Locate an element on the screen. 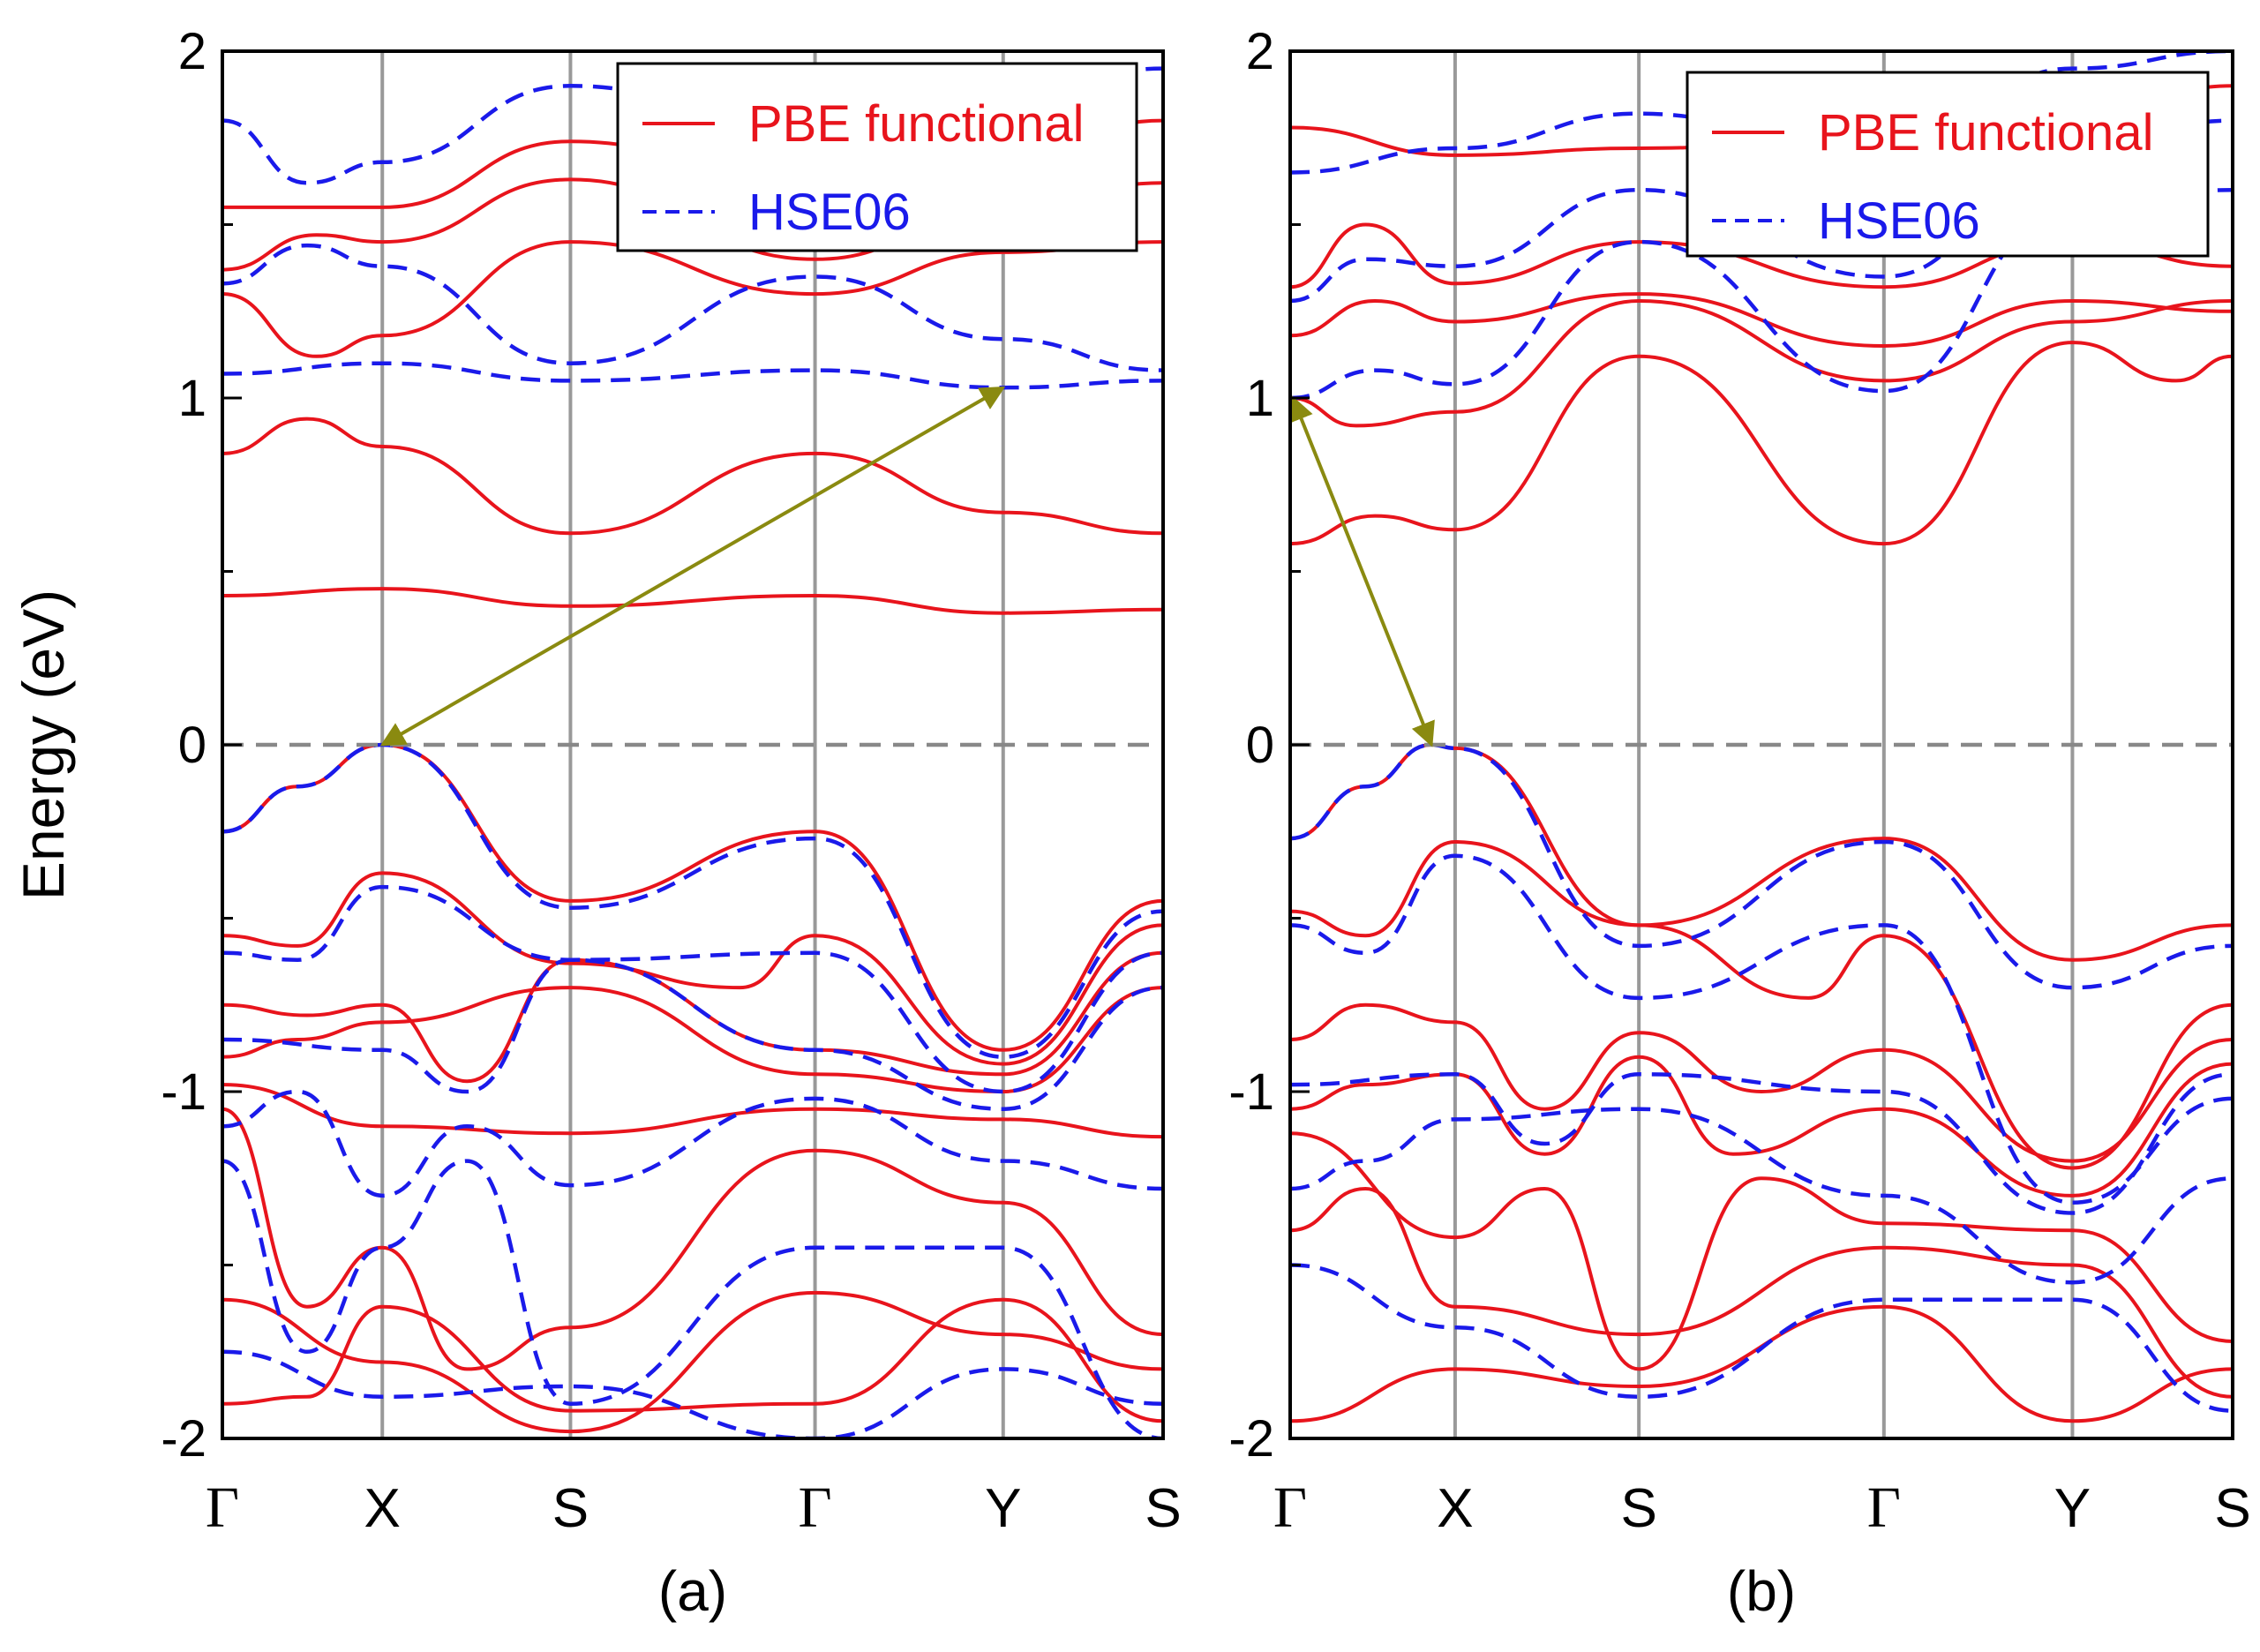  y-axis-title: Energy (eV) is located at coordinates (44, 745).